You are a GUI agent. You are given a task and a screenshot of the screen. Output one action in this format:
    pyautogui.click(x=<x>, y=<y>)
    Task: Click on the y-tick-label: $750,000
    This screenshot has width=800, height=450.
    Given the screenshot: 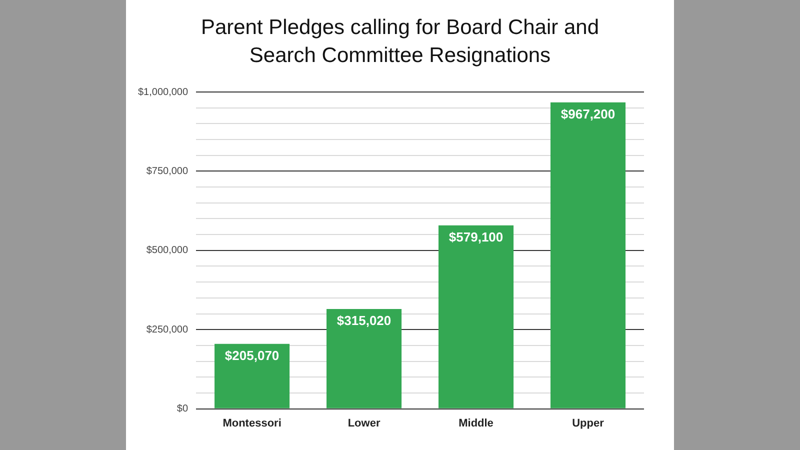 What is the action you would take?
    pyautogui.click(x=167, y=171)
    